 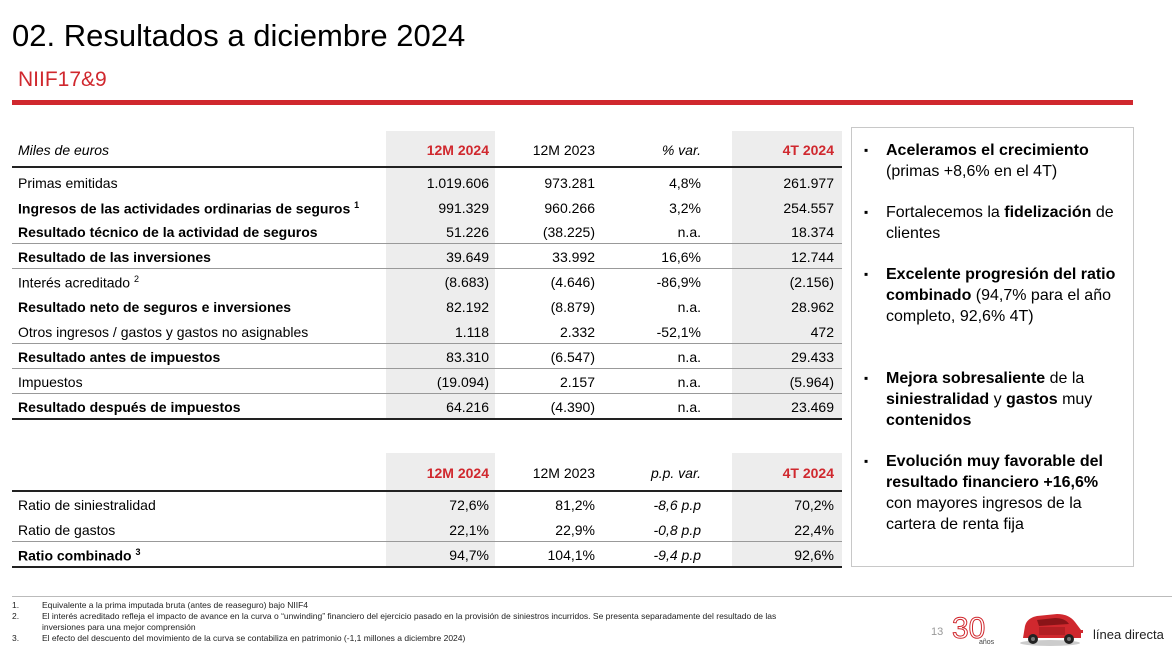 I want to click on table-row: Impuestos (19.094) 2.157 n.a. (5.964), so click(x=427, y=381).